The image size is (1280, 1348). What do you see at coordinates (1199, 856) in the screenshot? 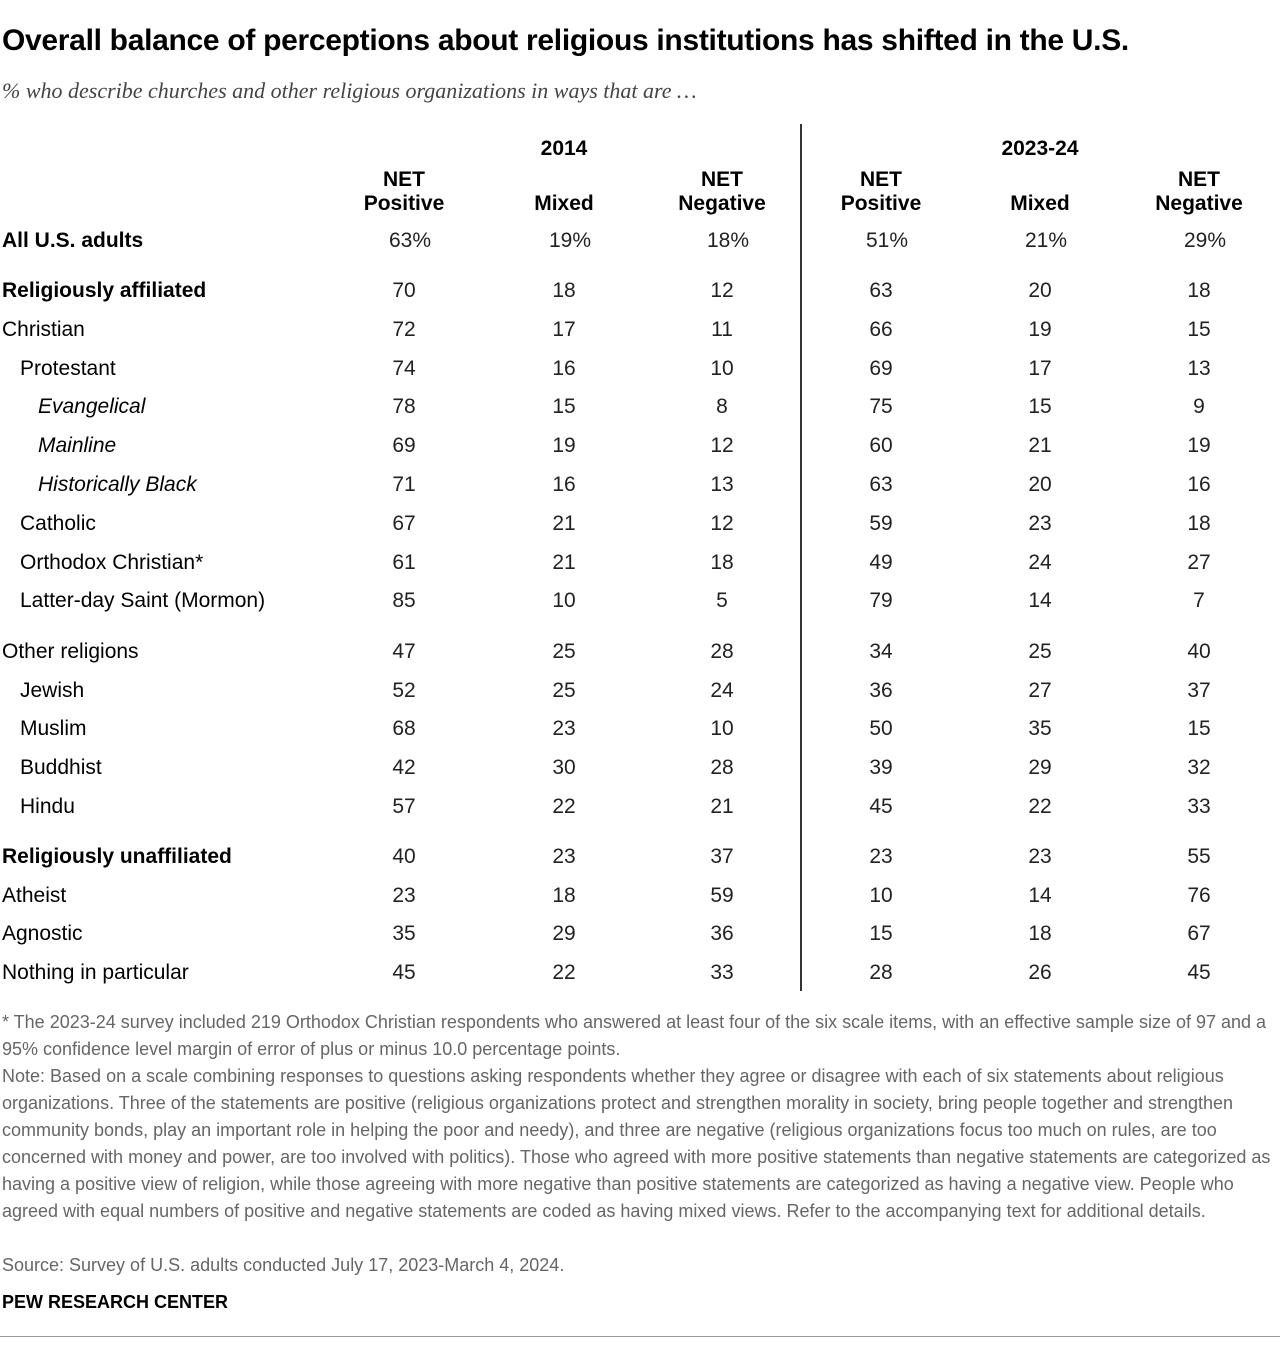
I see `cell-value: 55` at bounding box center [1199, 856].